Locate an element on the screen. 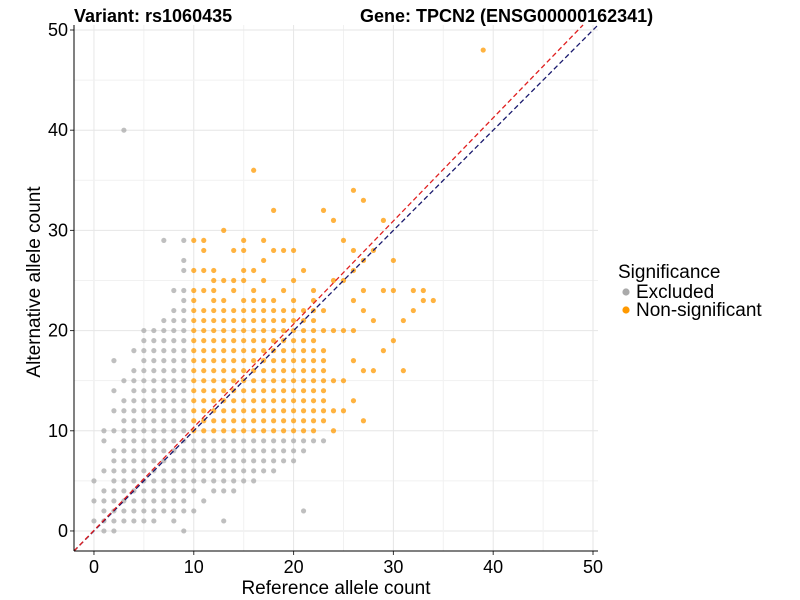 The height and width of the screenshot is (600, 800). title-variant: Variant: rs1060435 is located at coordinates (153, 16).